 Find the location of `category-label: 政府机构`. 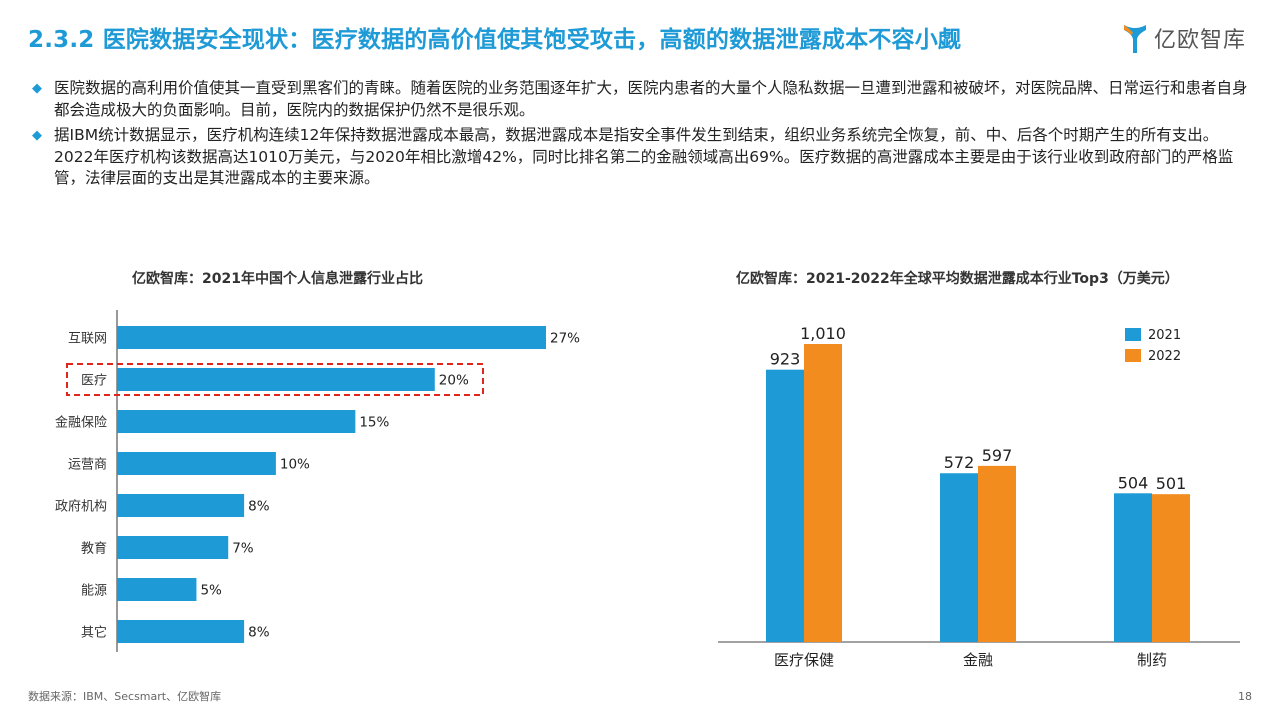

category-label: 政府机构 is located at coordinates (81, 507).